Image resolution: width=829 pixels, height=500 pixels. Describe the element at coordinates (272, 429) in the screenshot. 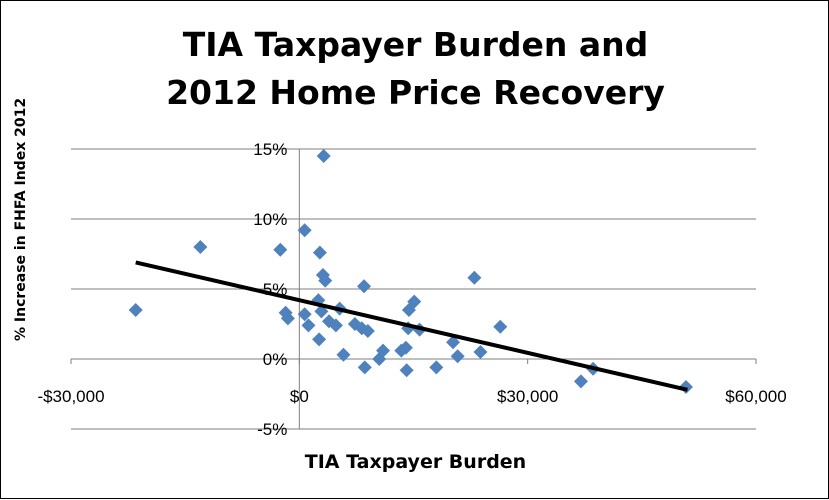

I see `y-tick-label: -5%` at that location.